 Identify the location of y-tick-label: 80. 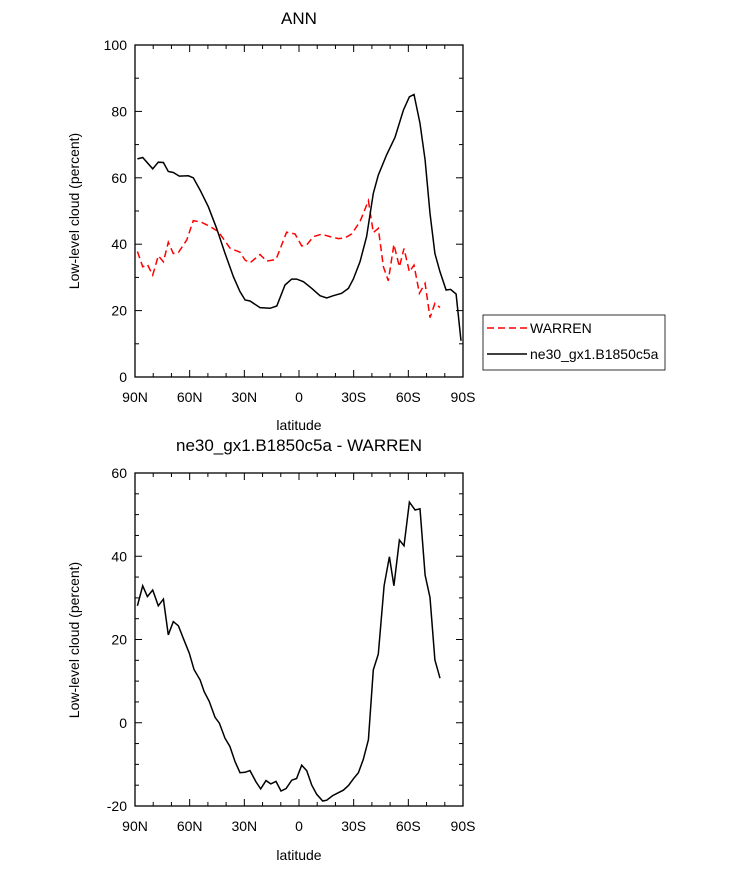
(119, 111).